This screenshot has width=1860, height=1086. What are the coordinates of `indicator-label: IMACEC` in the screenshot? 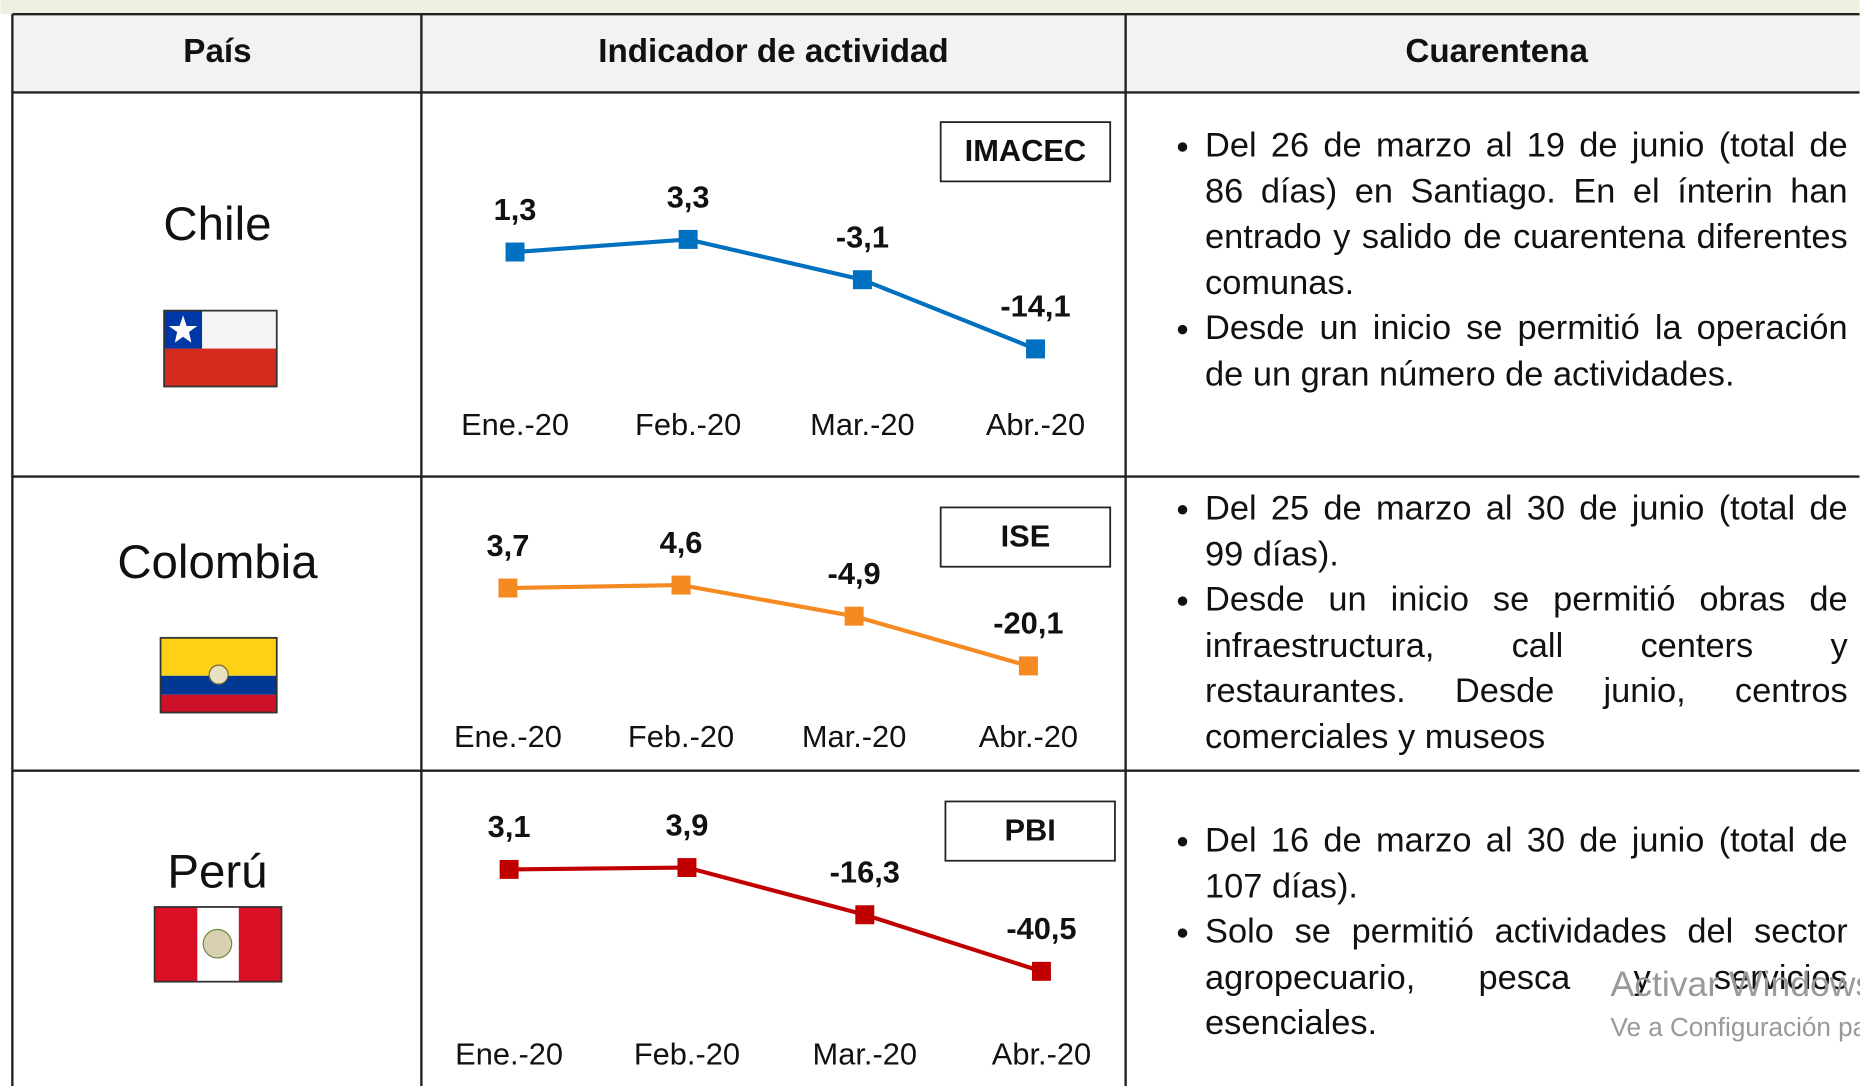 It's located at (1026, 150).